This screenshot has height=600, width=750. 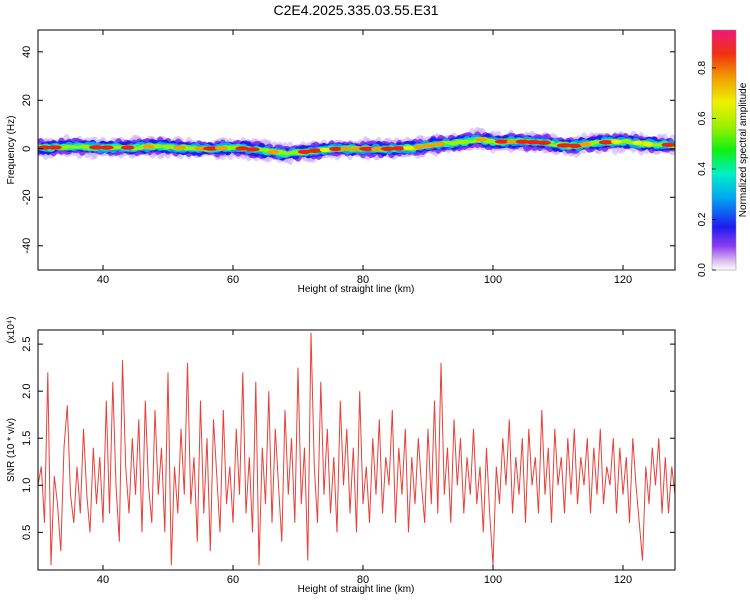 What do you see at coordinates (27, 485) in the screenshot?
I see `y-tick-label: 1.0` at bounding box center [27, 485].